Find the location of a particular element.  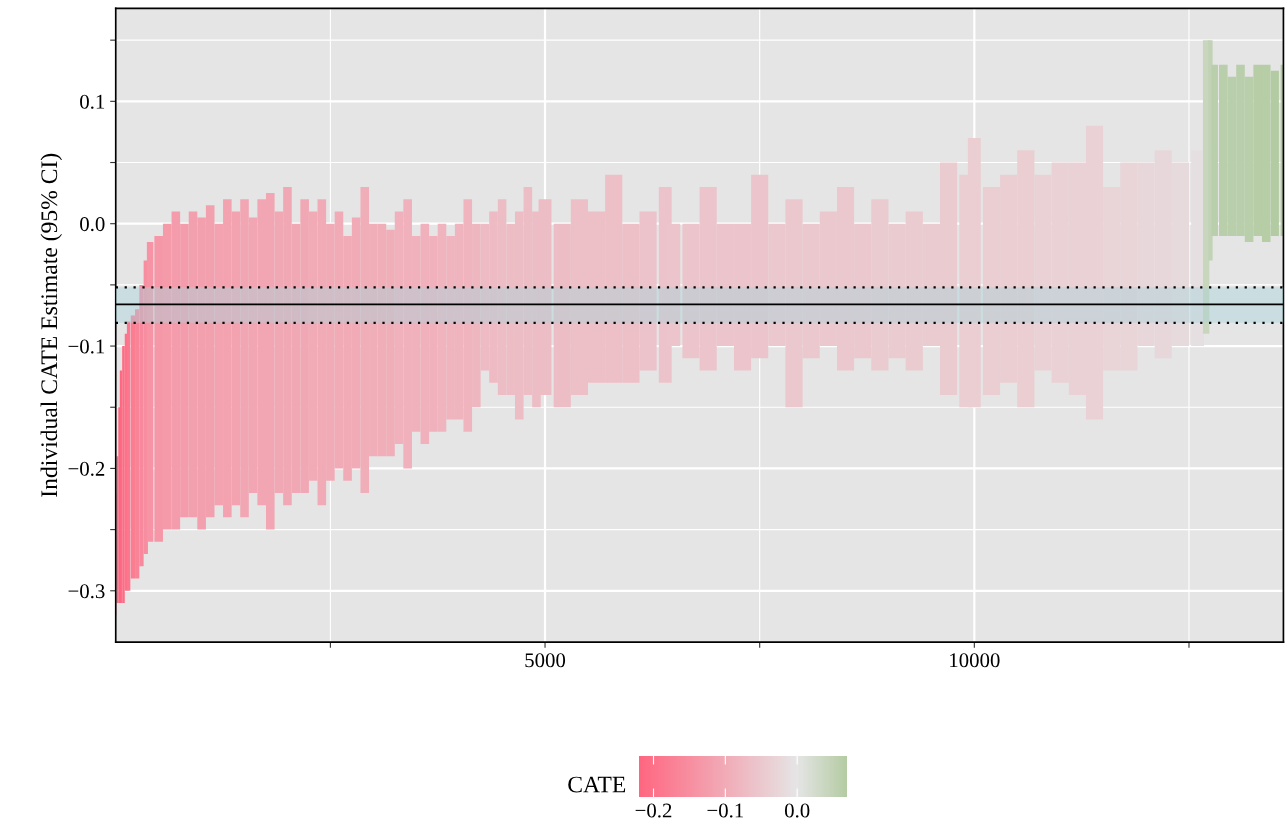

color-bar-label: 0.0 is located at coordinates (797, 810).